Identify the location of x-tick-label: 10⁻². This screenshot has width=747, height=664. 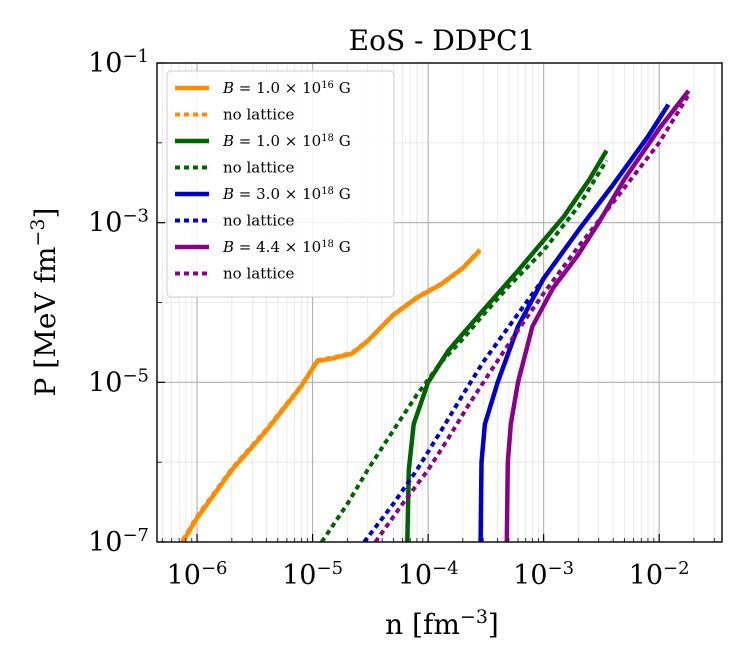
(659, 575).